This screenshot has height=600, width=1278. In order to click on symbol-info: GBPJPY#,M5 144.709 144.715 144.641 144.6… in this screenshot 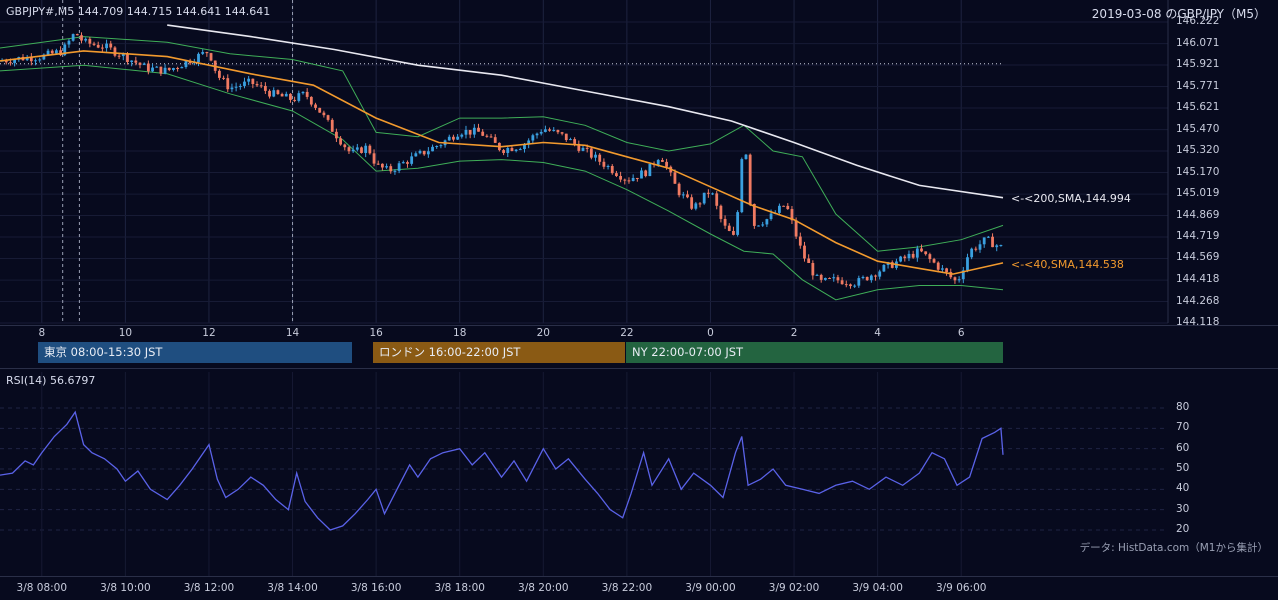, I will do `click(138, 11)`.